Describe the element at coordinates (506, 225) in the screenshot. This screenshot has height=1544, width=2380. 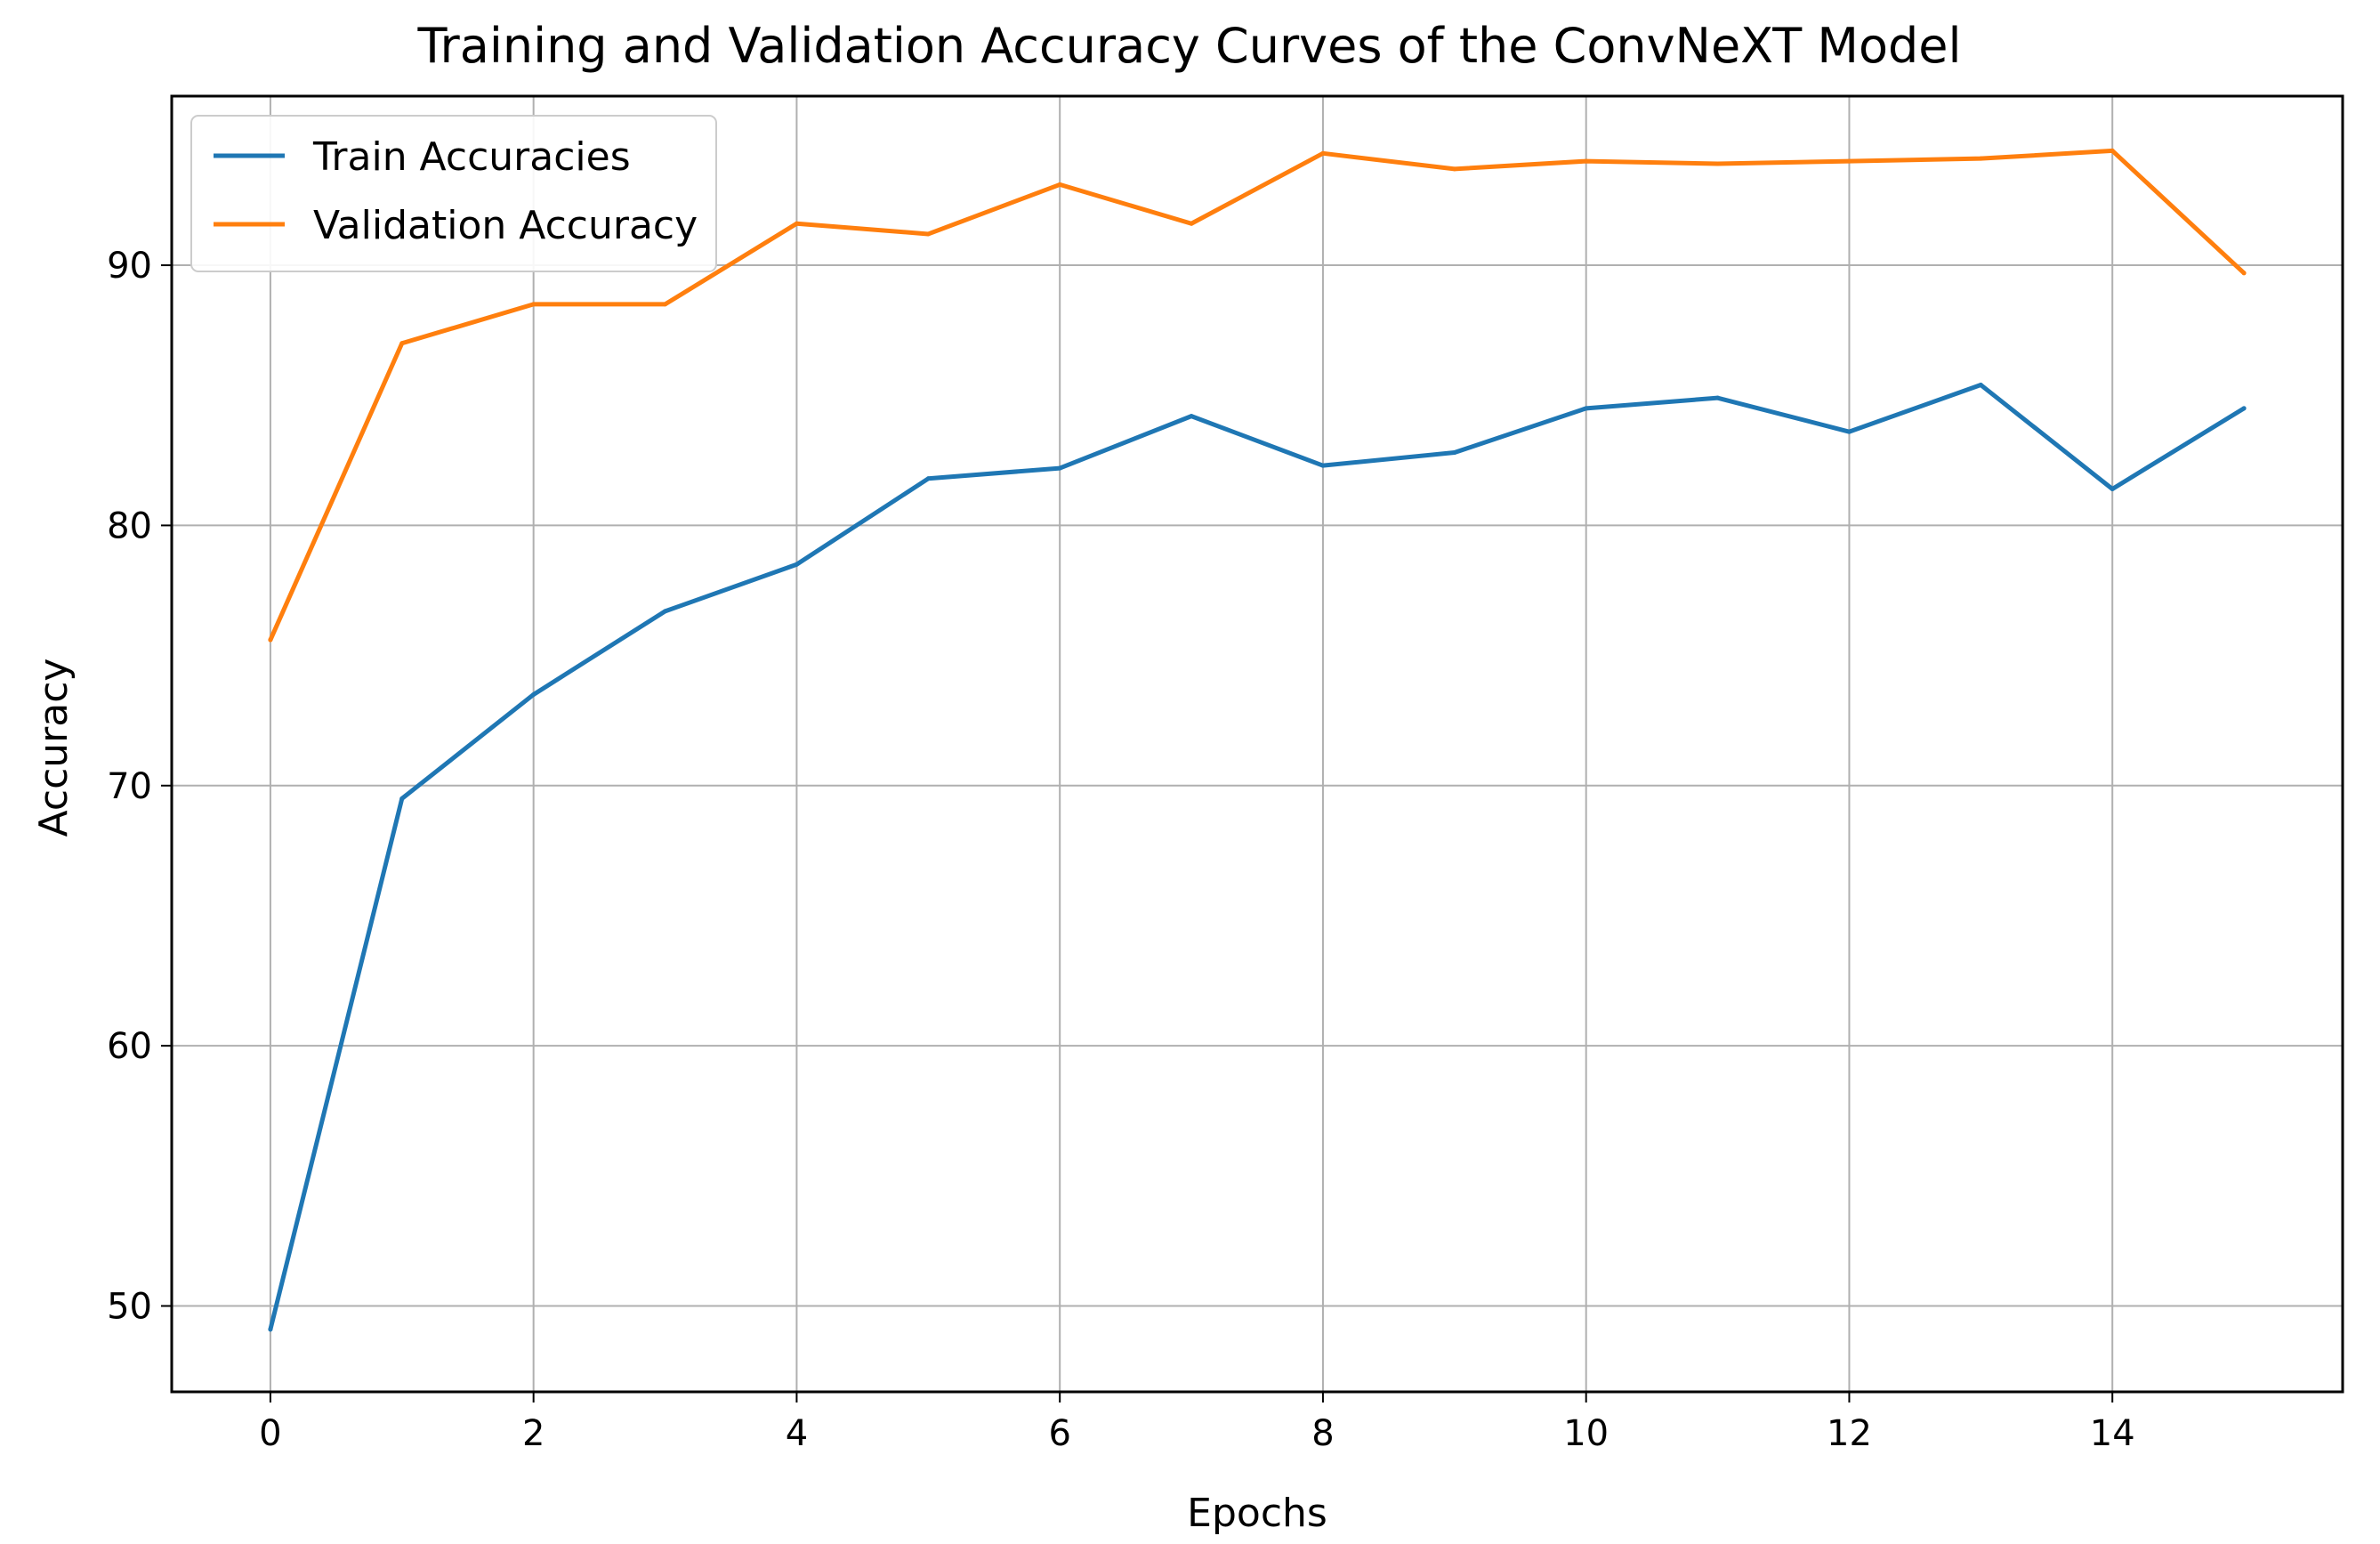
I see `legend-label-validation: Validation Accuracy` at that location.